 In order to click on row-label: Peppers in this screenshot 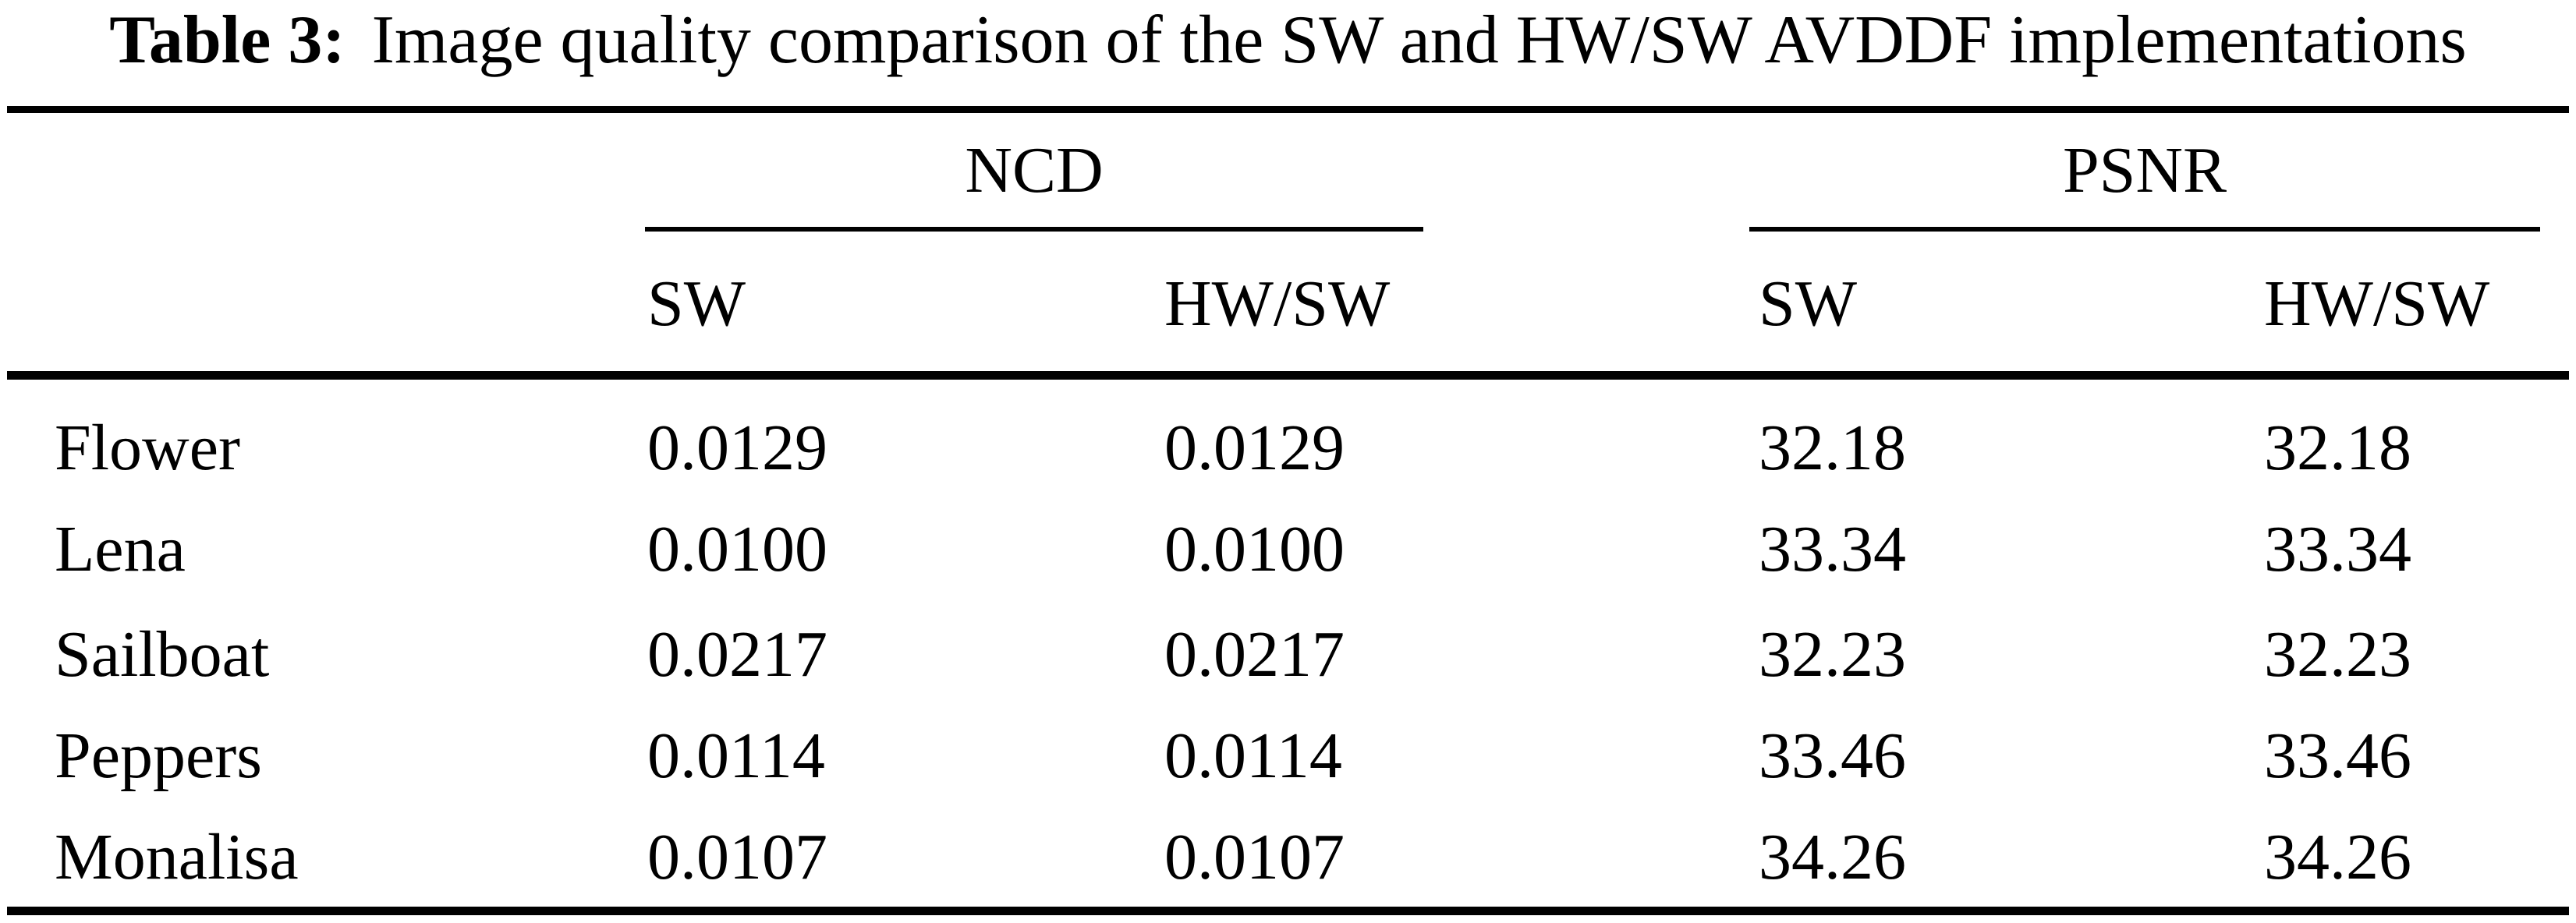, I will do `click(158, 756)`.